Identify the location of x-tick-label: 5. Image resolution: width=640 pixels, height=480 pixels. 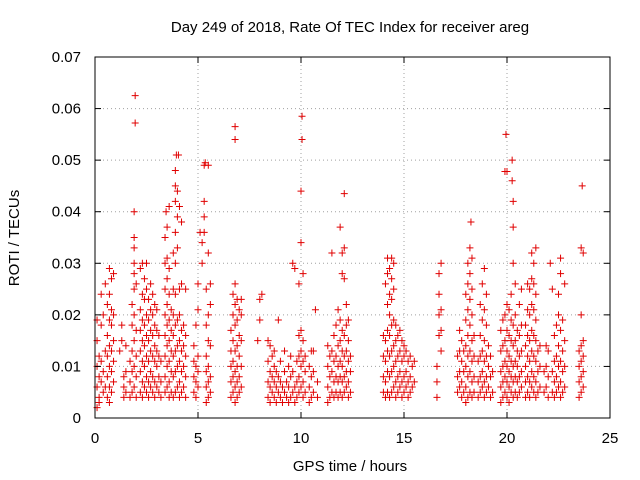
(198, 438).